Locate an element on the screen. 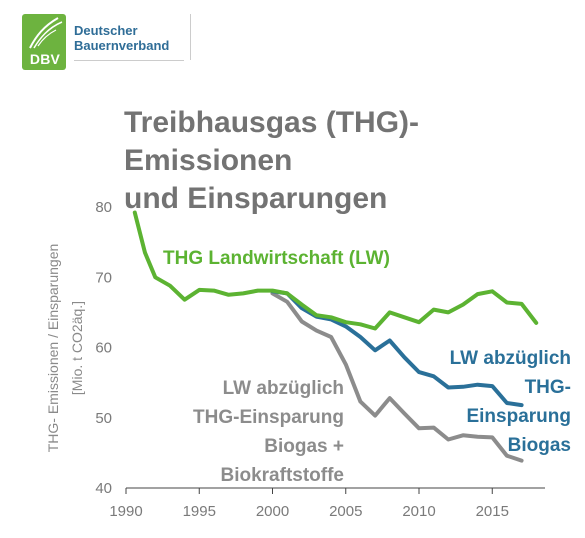 Image resolution: width=585 pixels, height=538 pixels. series-label-blue-line4: Biogas is located at coordinates (539, 445).